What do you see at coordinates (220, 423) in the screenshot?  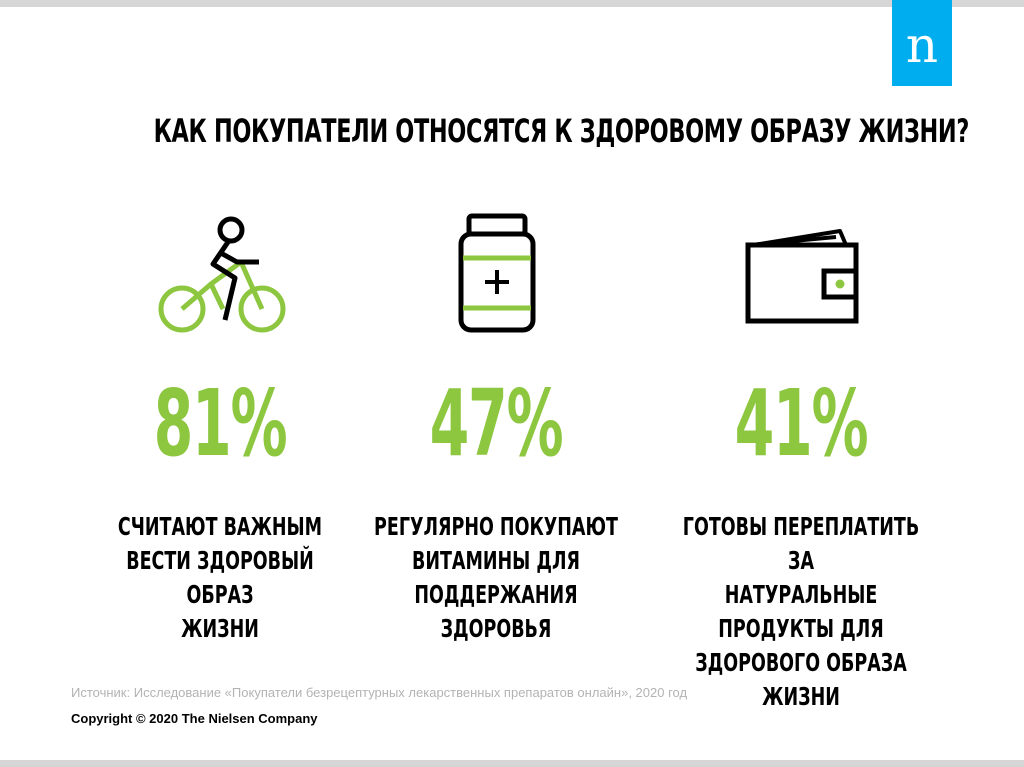 I see `stat-value-healthy-lifestyle: 81%` at bounding box center [220, 423].